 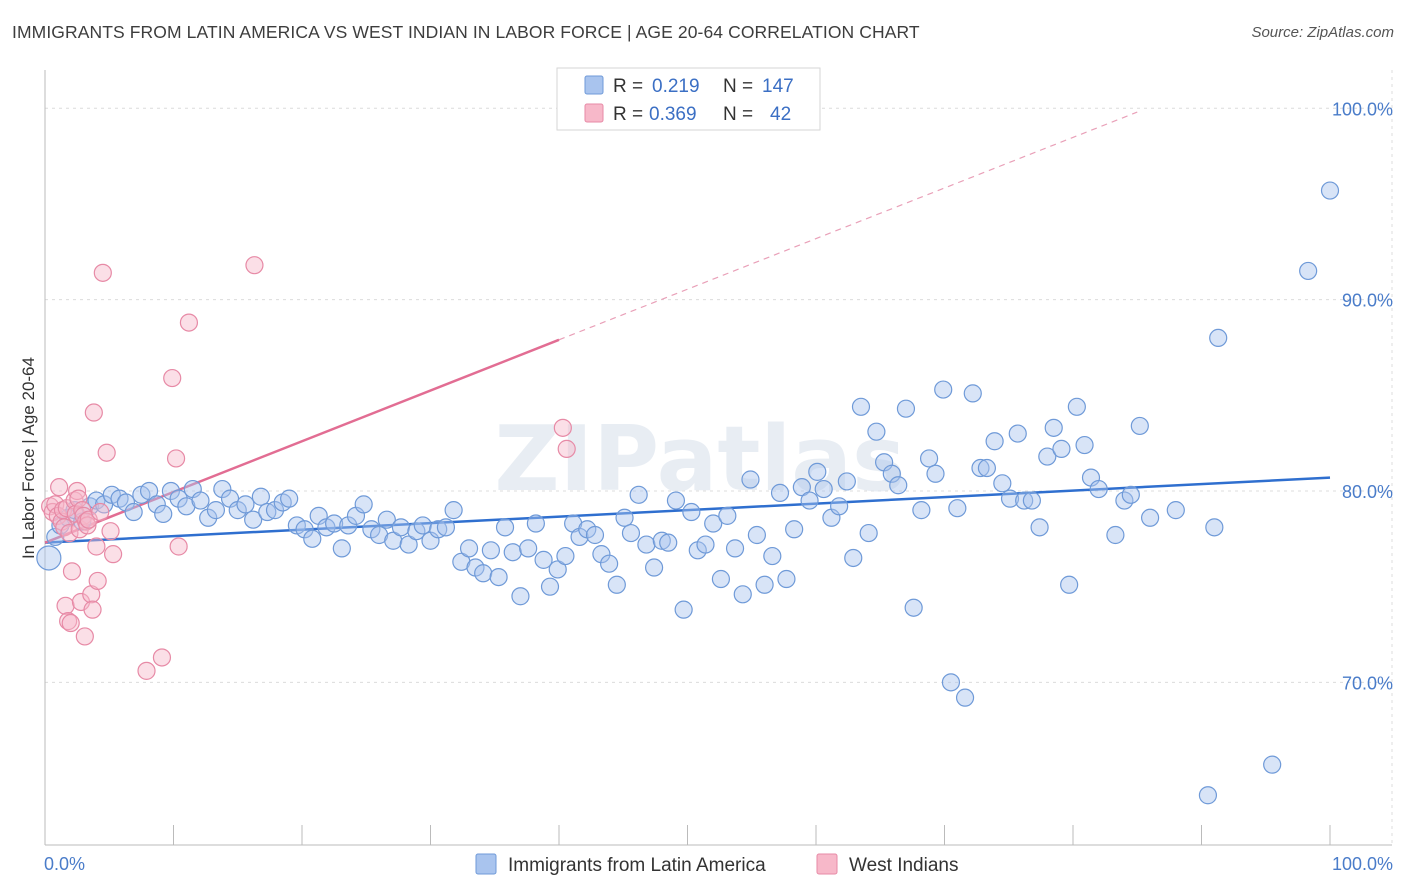 What do you see at coordinates (673, 114) in the screenshot?
I see `legend-r-value: 0.369` at bounding box center [673, 114].